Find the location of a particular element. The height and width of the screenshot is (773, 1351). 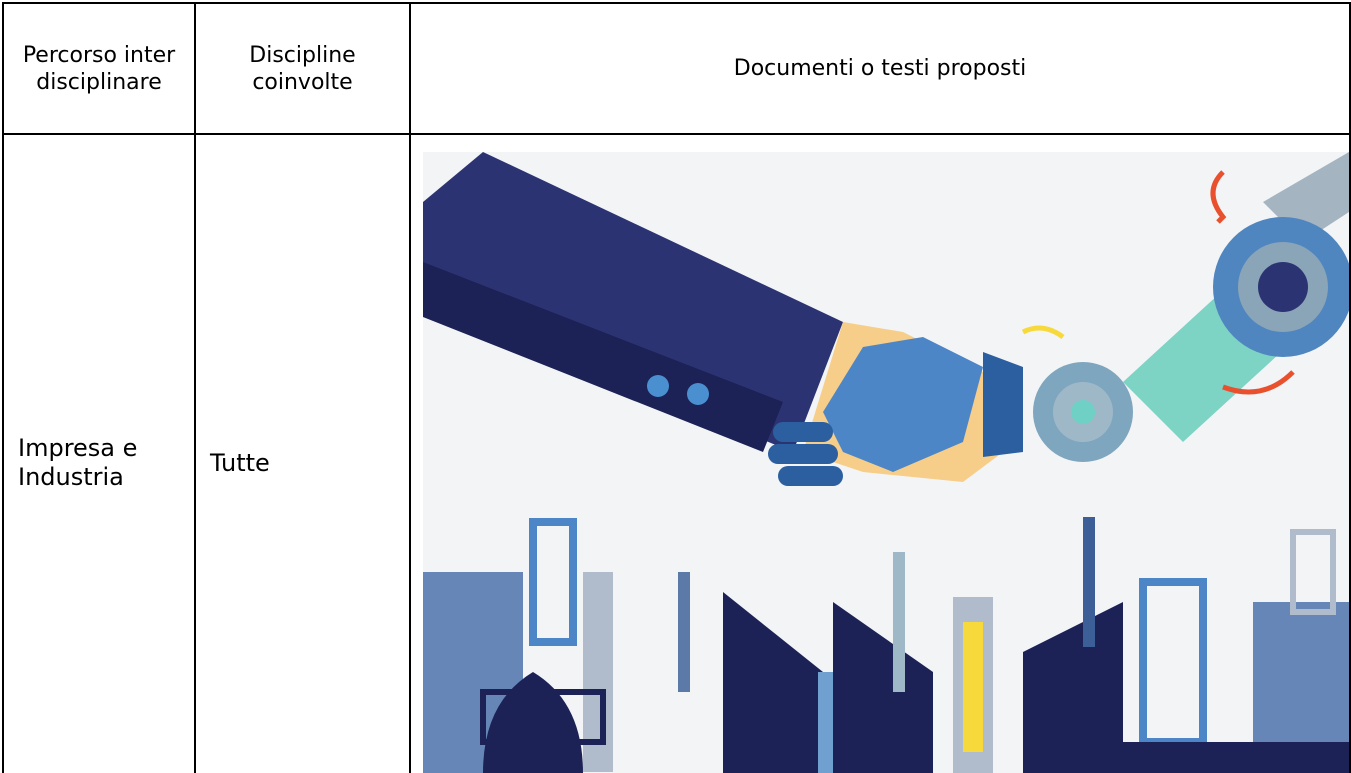

header-text: Discipline coinvolte is located at coordinates (302, 68).